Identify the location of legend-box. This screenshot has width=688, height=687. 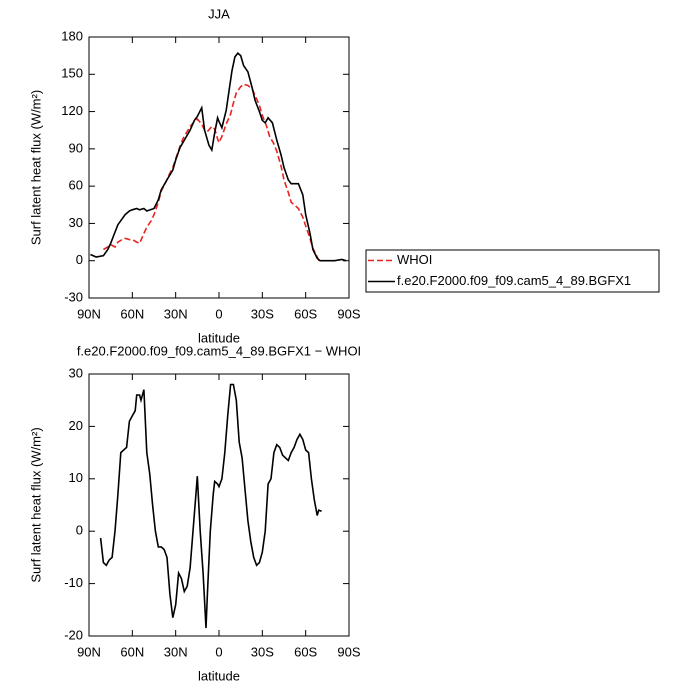
(512, 271).